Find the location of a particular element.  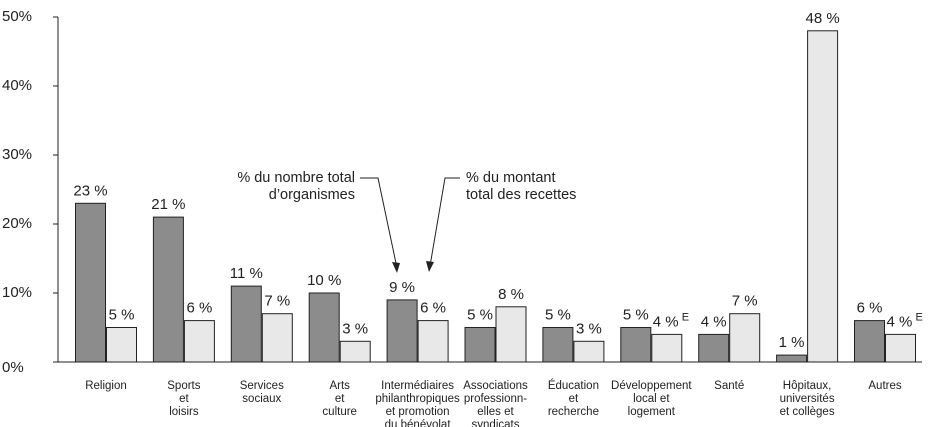

x-tick-label: Développement is located at coordinates (651, 386).